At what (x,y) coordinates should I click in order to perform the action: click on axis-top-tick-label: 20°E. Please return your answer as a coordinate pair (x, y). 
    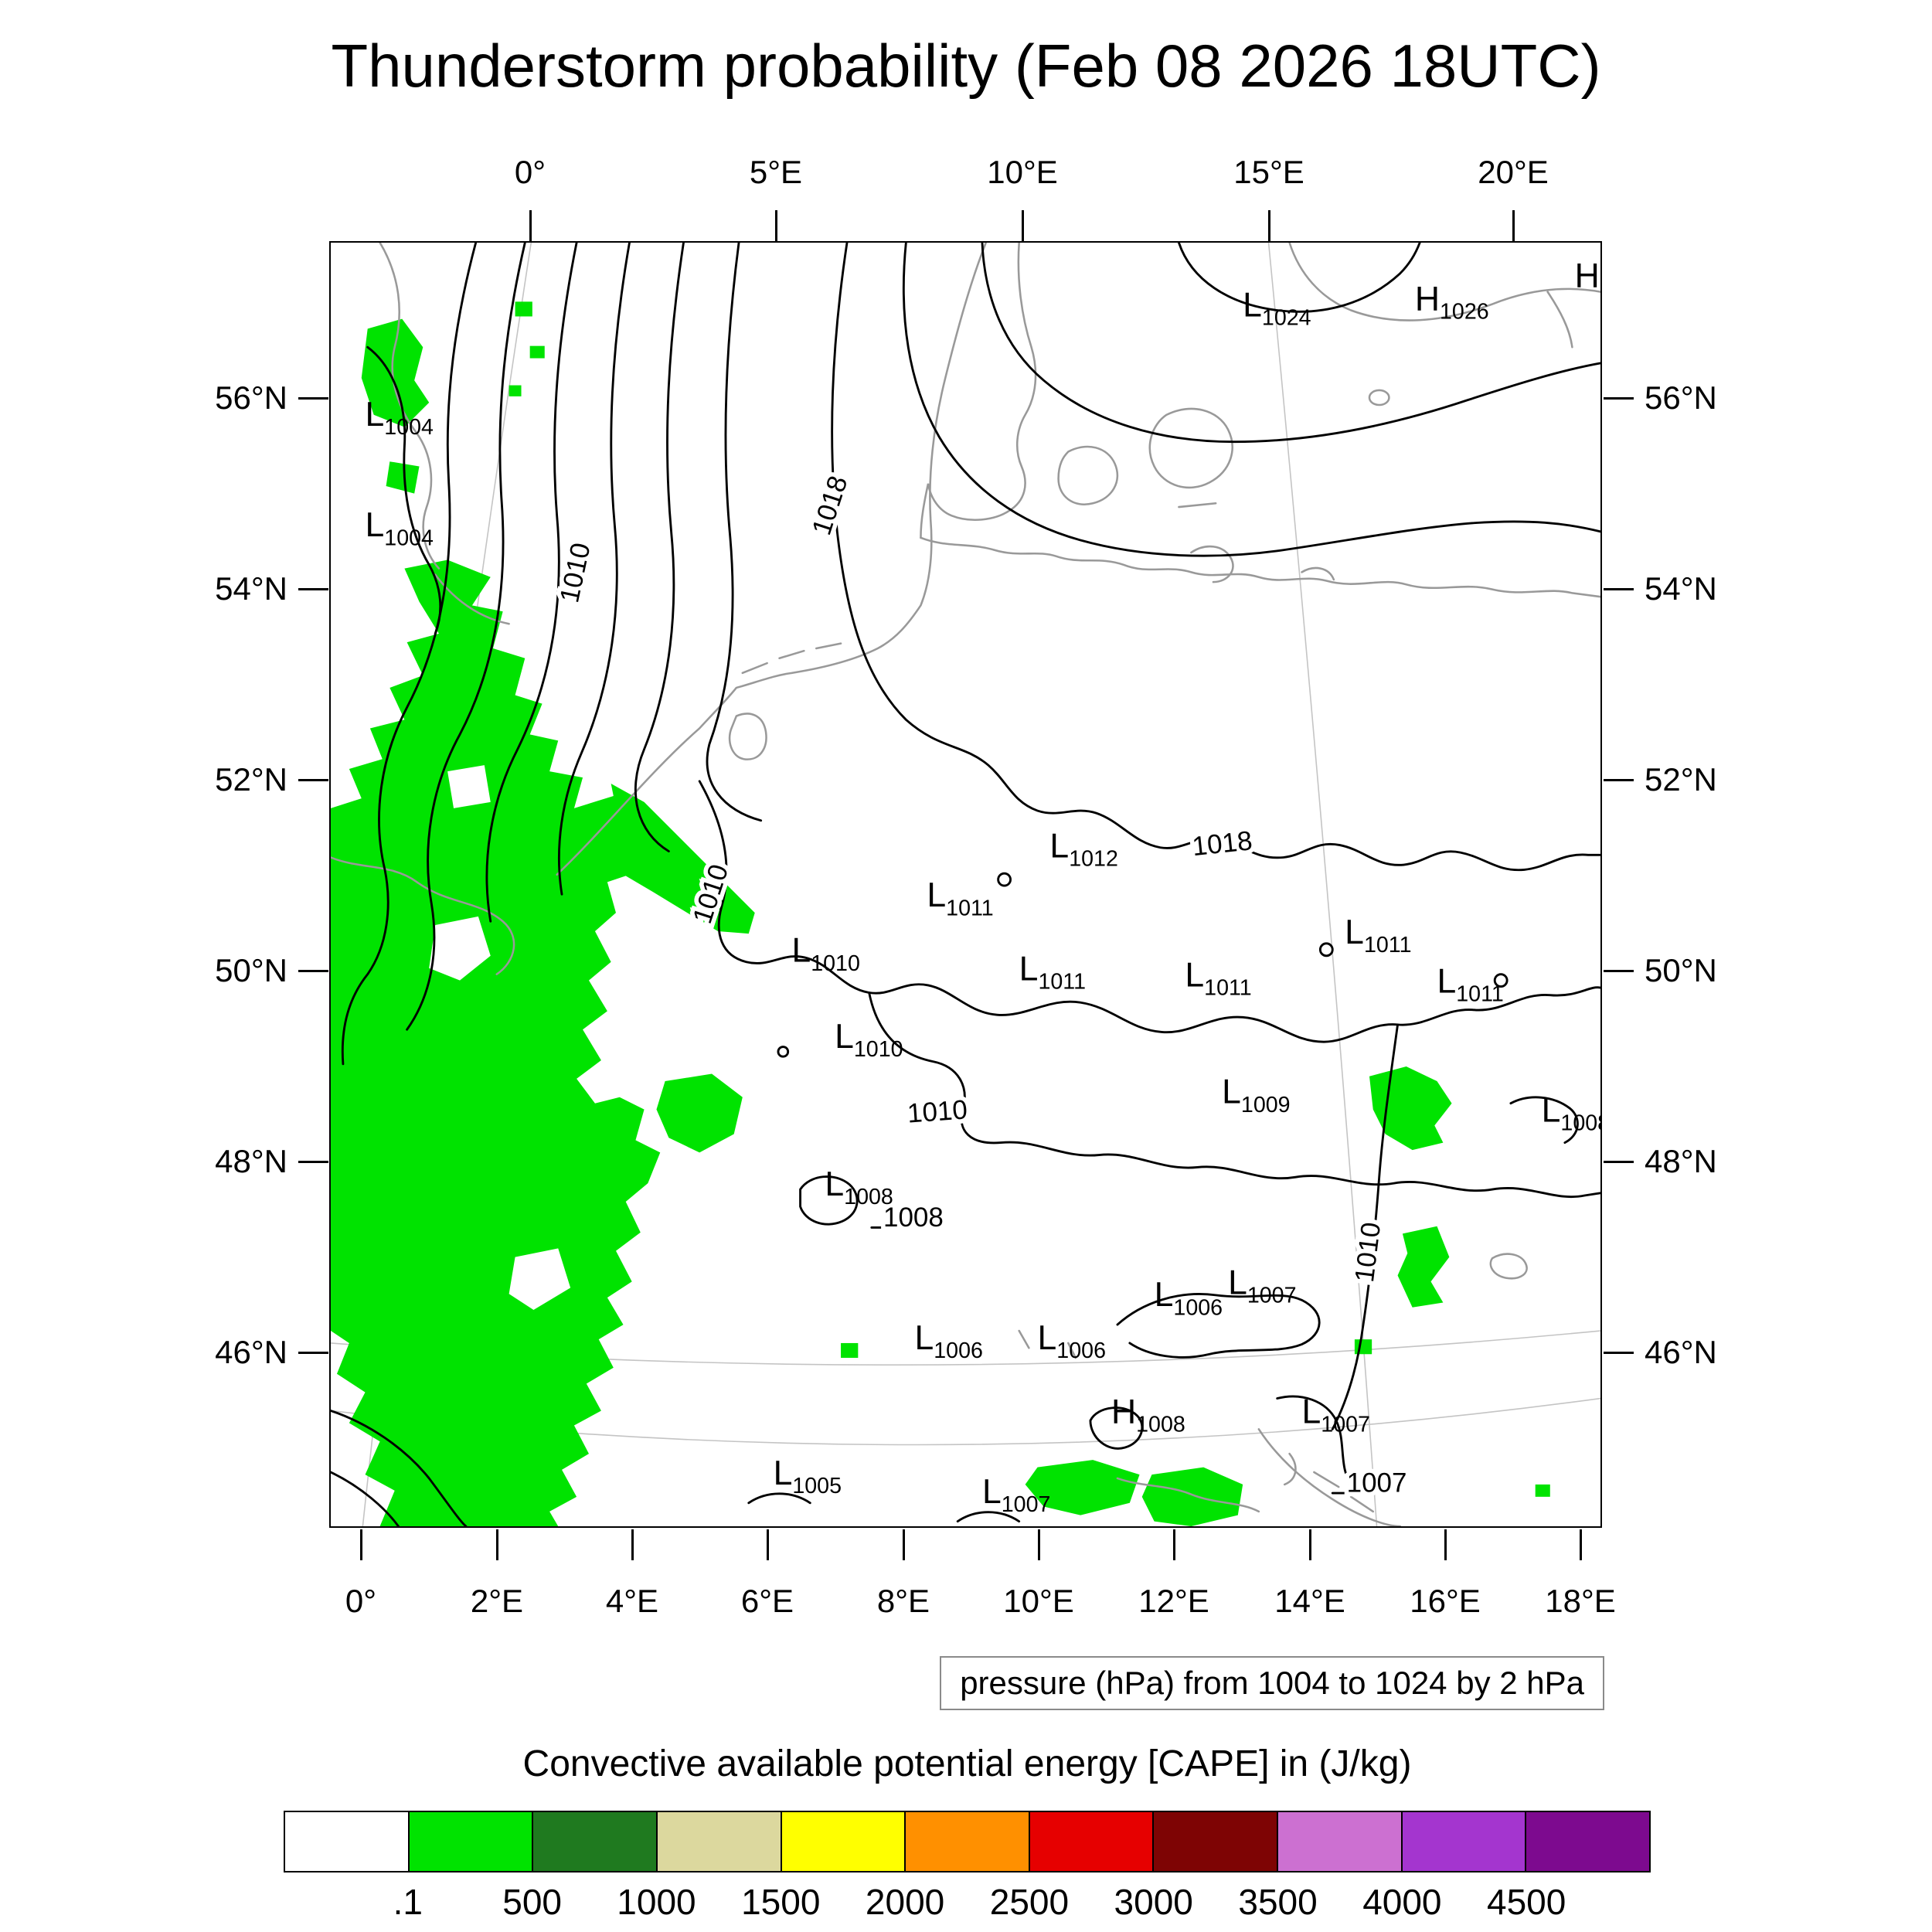
    Looking at the image, I should click on (1513, 172).